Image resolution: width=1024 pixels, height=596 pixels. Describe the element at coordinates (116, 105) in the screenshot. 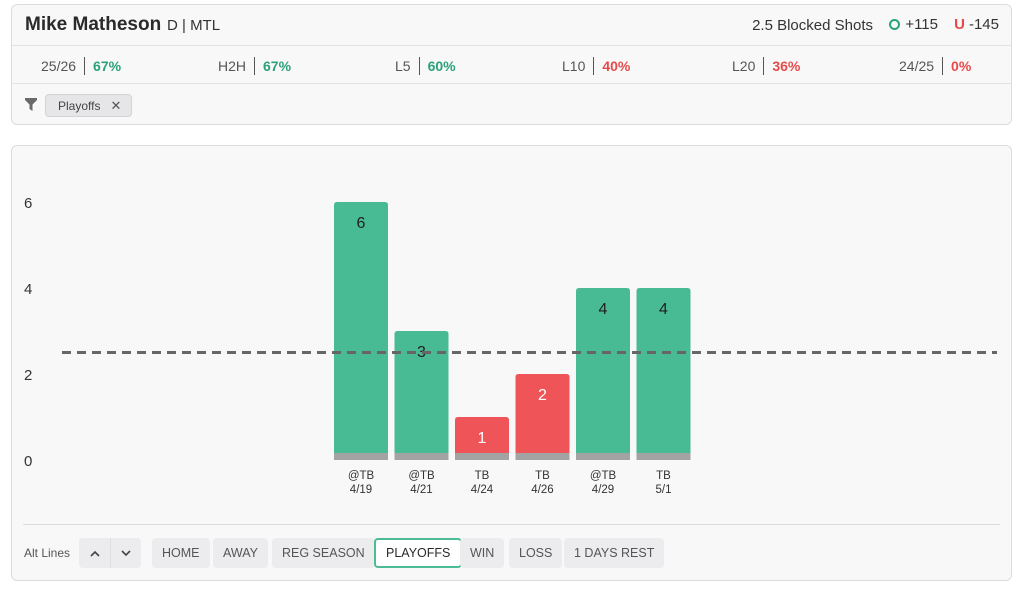

I see `chip-close-icon: ✕` at that location.